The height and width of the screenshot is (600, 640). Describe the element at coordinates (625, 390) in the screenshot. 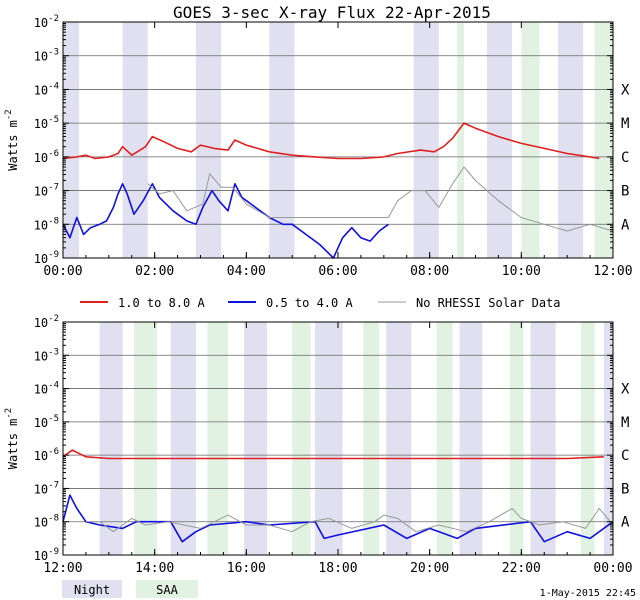

I see `bottom-class-label-X: X` at that location.